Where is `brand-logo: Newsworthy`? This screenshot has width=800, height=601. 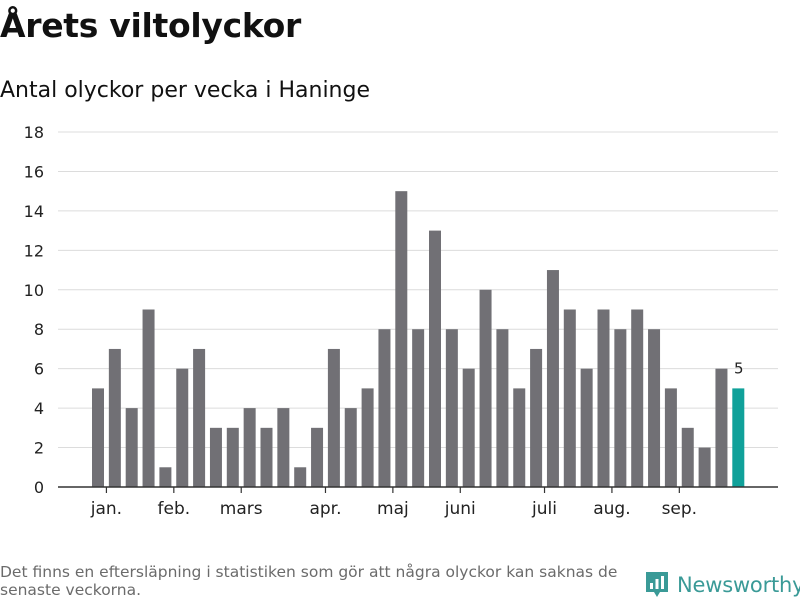 brand-logo: Newsworthy is located at coordinates (722, 585).